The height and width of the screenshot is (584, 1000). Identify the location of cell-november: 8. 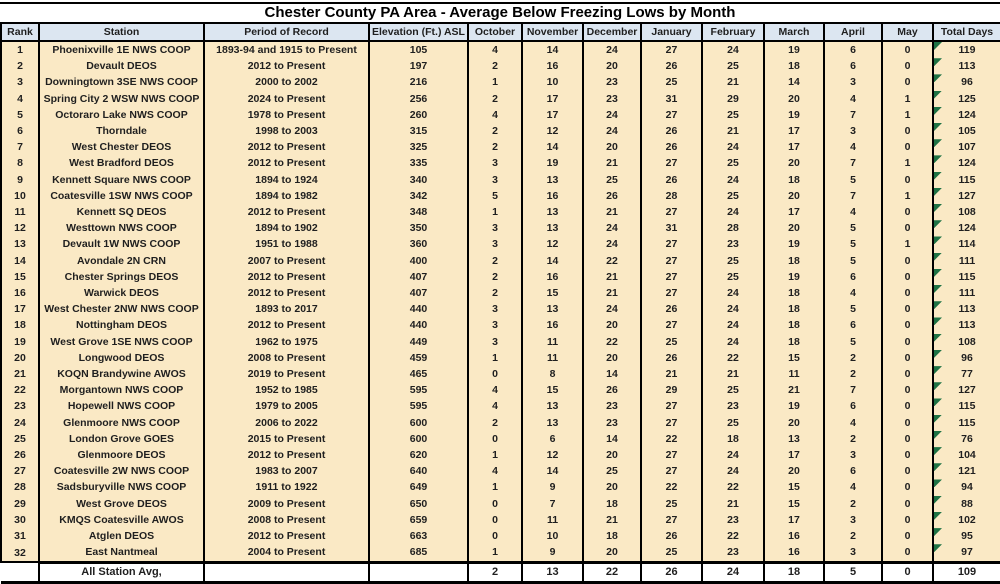
(552, 374).